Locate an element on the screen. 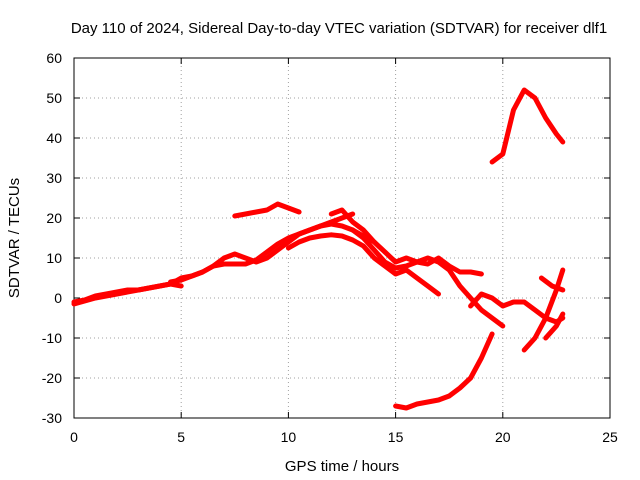  y-tick-label: -10 is located at coordinates (52, 338).